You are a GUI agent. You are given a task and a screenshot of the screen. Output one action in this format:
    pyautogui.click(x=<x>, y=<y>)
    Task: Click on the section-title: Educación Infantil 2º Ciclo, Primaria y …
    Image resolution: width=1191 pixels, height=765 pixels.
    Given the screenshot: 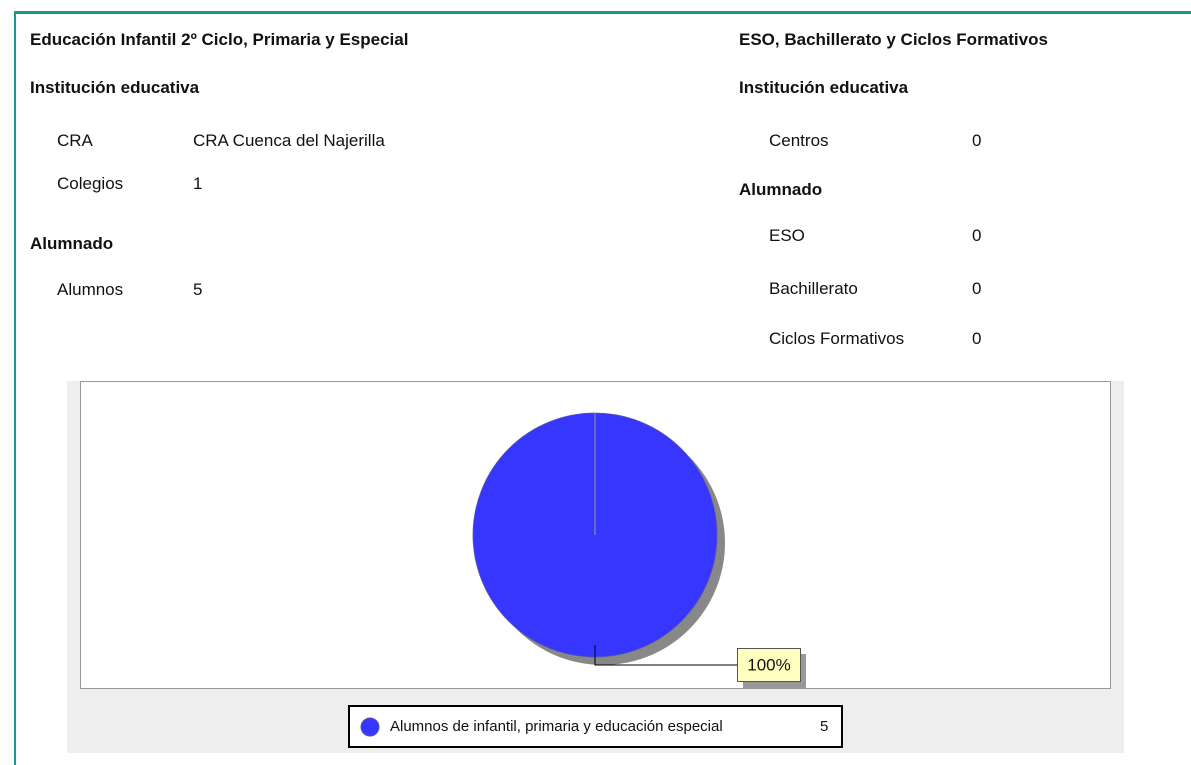 What is the action you would take?
    pyautogui.click(x=219, y=39)
    